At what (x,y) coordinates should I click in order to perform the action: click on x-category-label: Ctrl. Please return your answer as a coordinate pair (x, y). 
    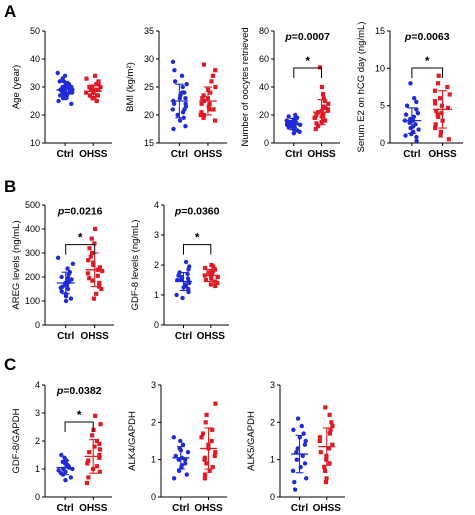
    Looking at the image, I should click on (64, 508).